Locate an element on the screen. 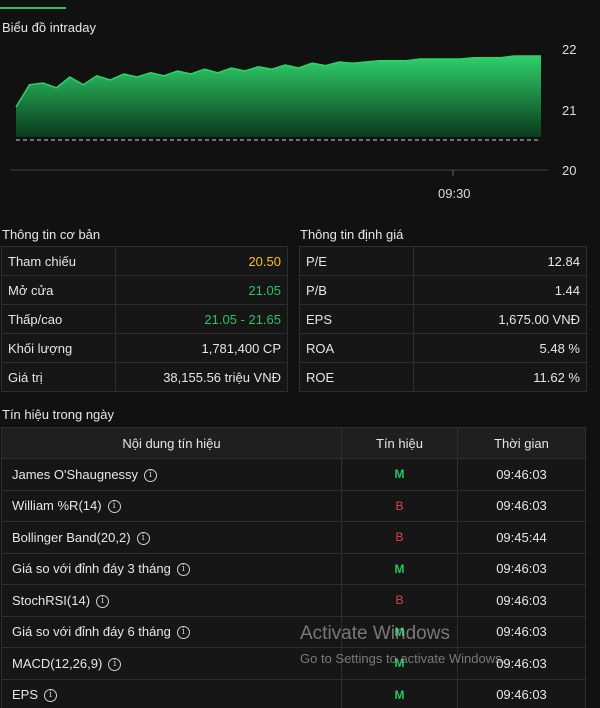  basic-info-row: Giá trị 38,155.56 triệu VNĐ is located at coordinates (144, 377).